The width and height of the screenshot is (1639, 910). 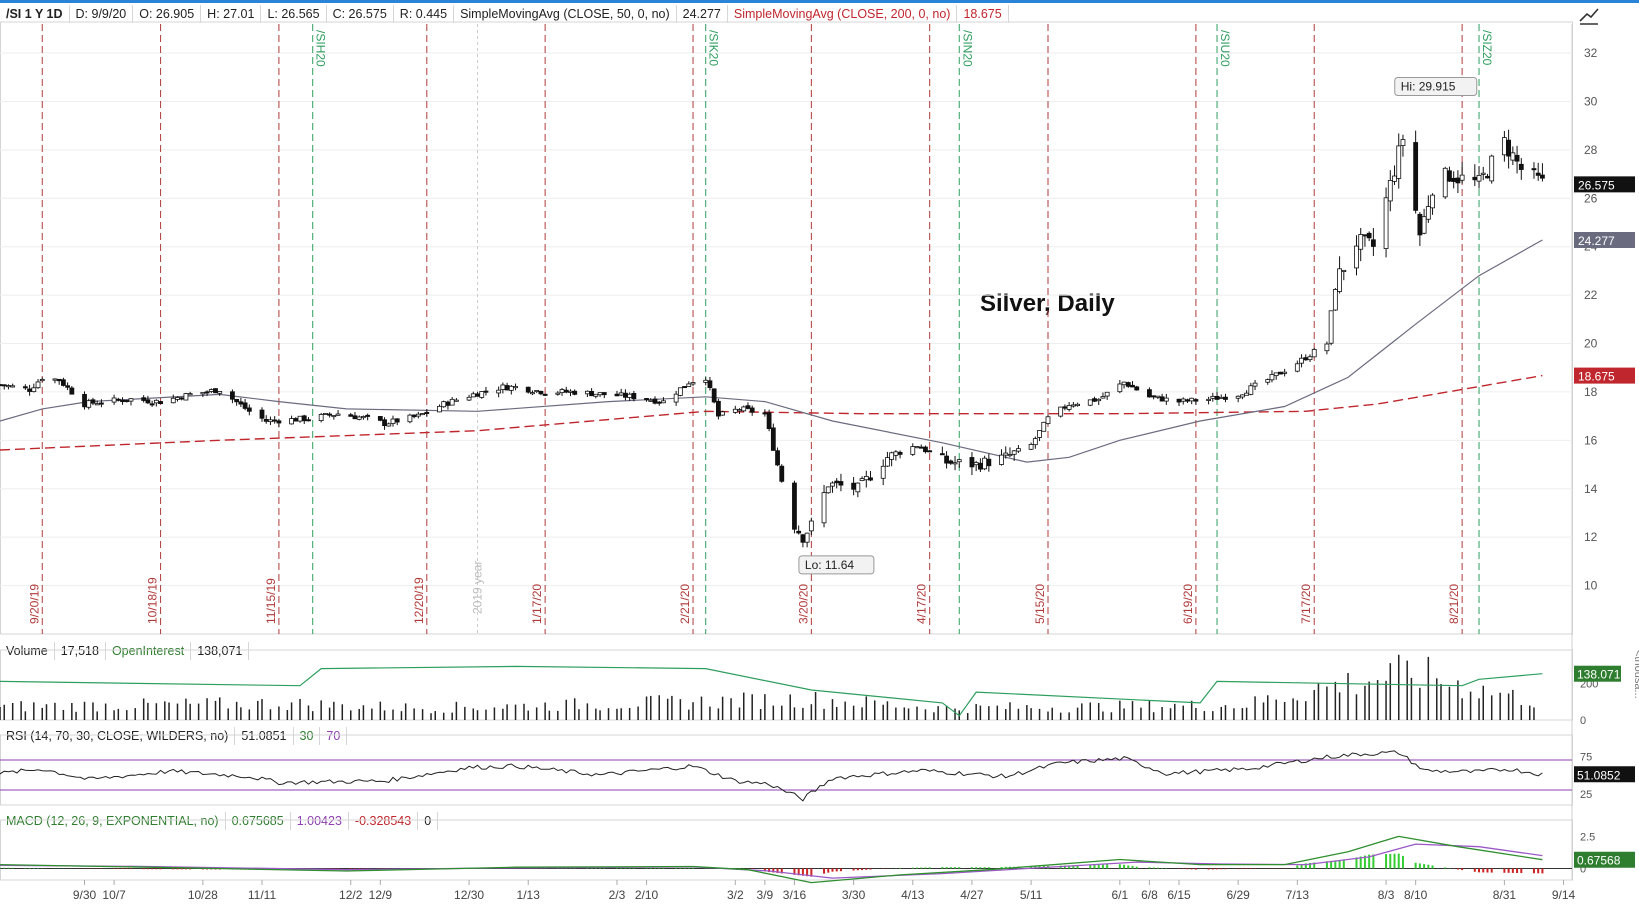 I want to click on drawing-tool-icon, so click(x=1590, y=15).